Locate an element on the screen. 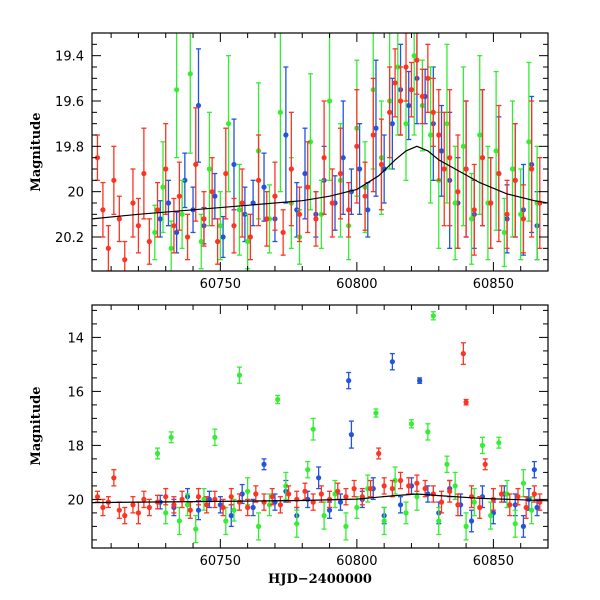 Image resolution: width=600 pixels, height=600 pixels. bottom-x-tick-label: 60850 is located at coordinates (493, 561).